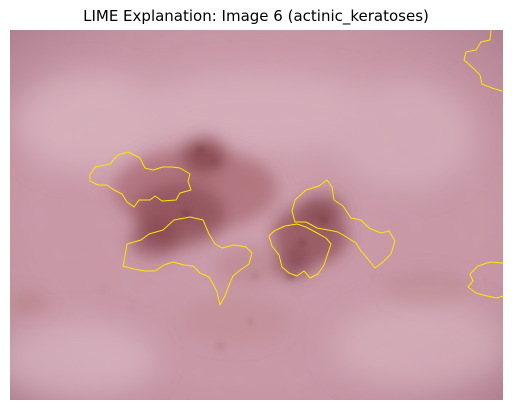 The width and height of the screenshot is (512, 409). What do you see at coordinates (485, 280) in the screenshot?
I see `far-right-boundary` at bounding box center [485, 280].